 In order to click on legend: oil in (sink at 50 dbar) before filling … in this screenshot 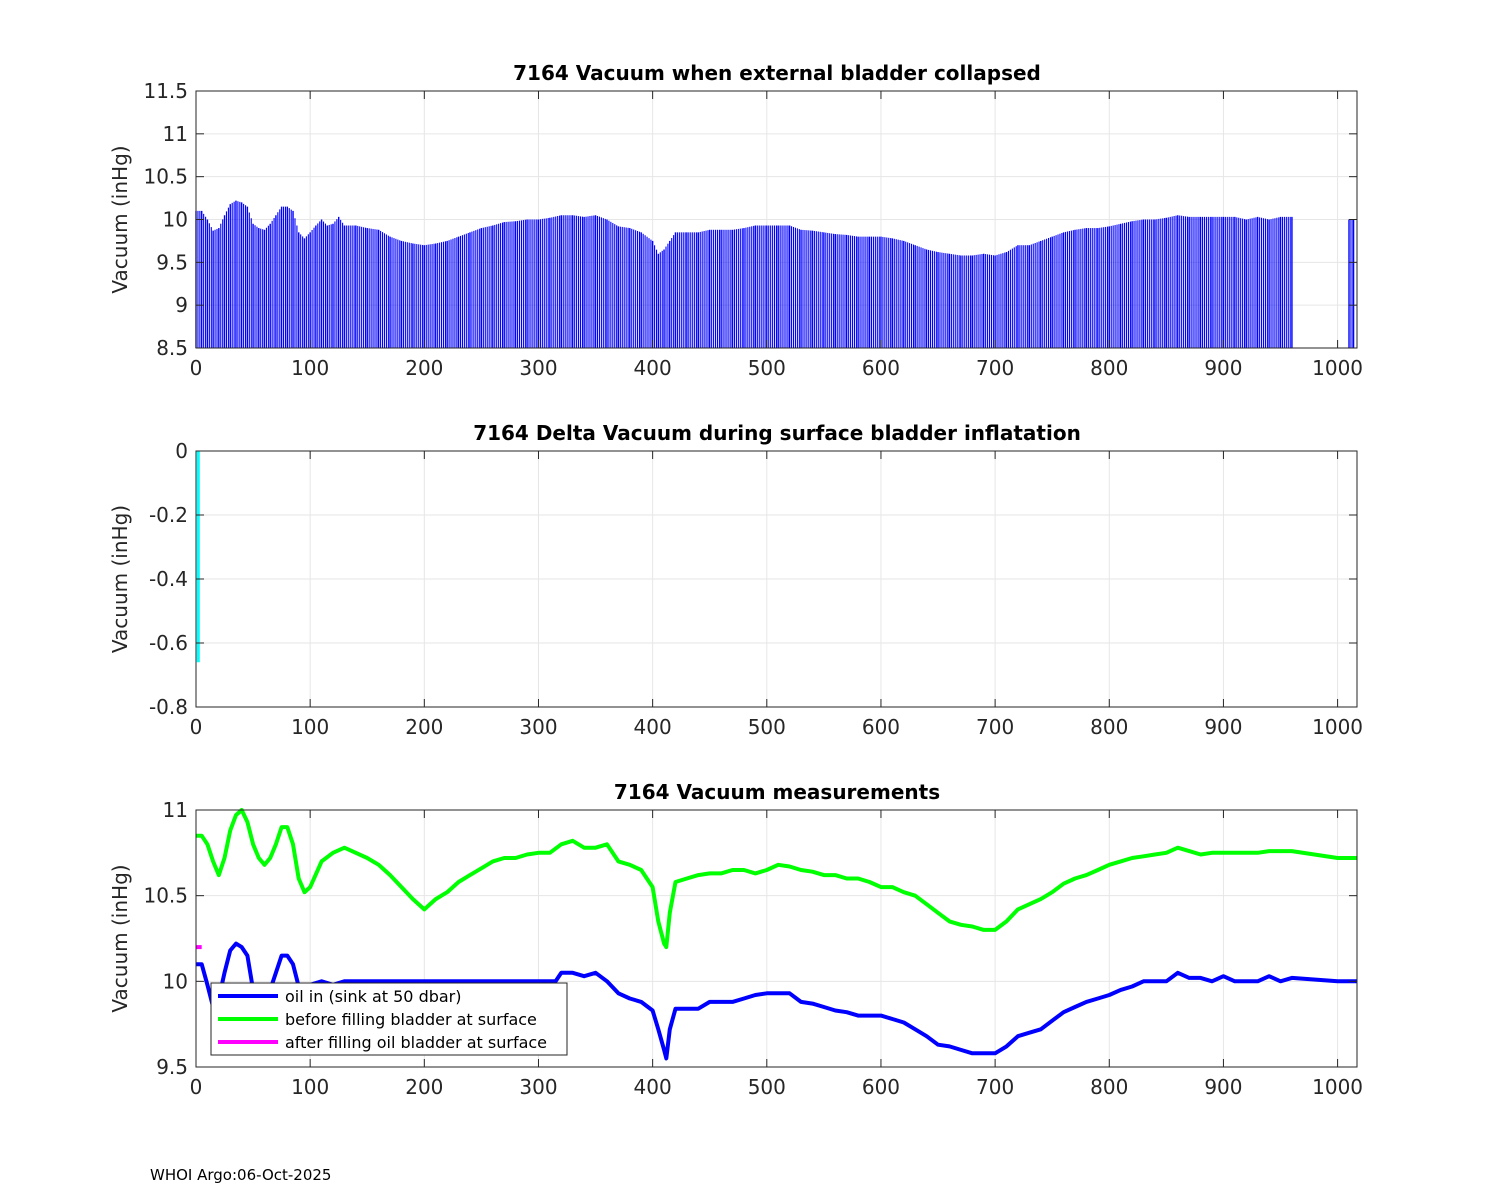, I will do `click(389, 1019)`.